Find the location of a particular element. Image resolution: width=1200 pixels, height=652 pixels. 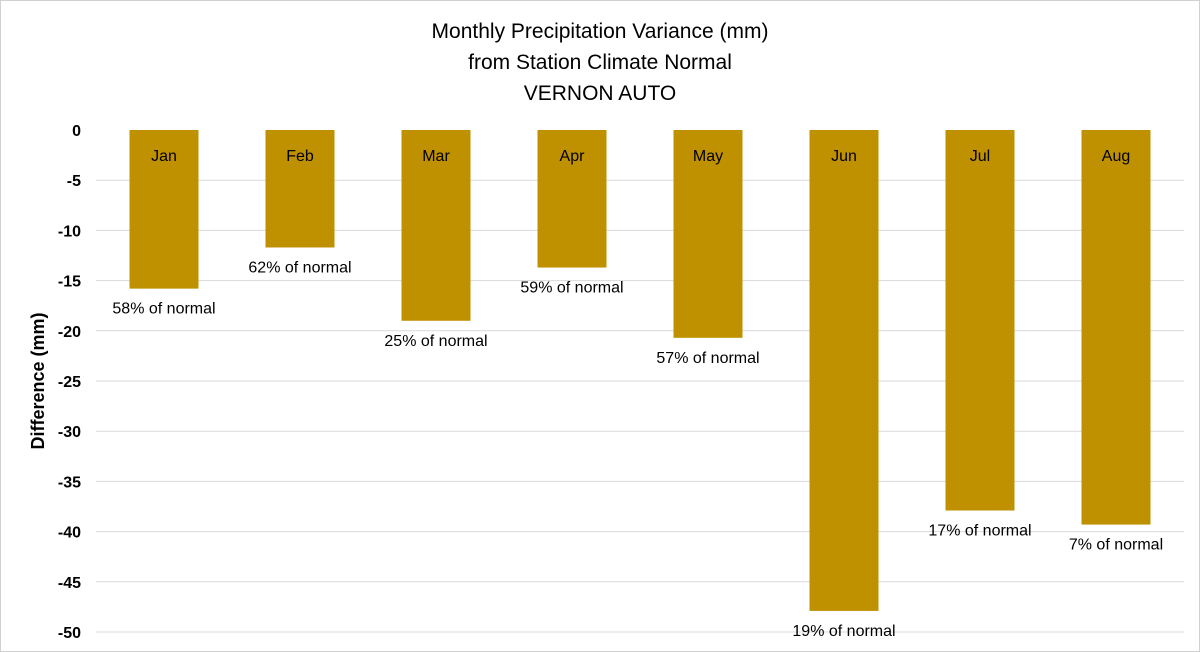

data-label-jun: 19% of normal is located at coordinates (843, 631).